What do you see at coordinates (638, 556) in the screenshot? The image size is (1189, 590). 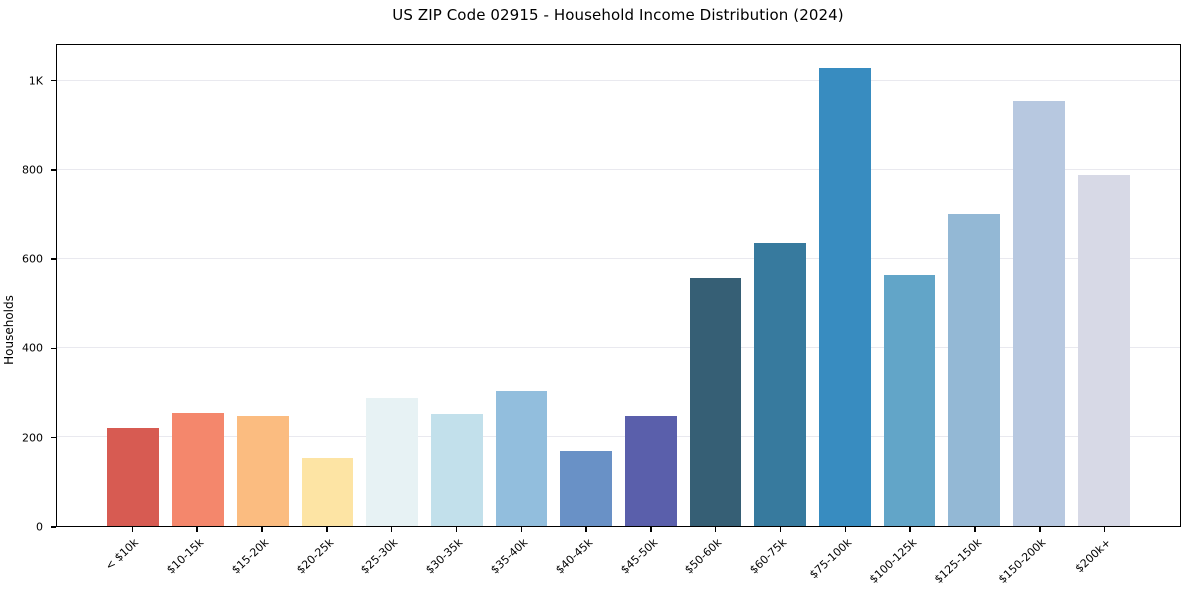 I see `x-tick-label-45-50k: $45-50k` at bounding box center [638, 556].